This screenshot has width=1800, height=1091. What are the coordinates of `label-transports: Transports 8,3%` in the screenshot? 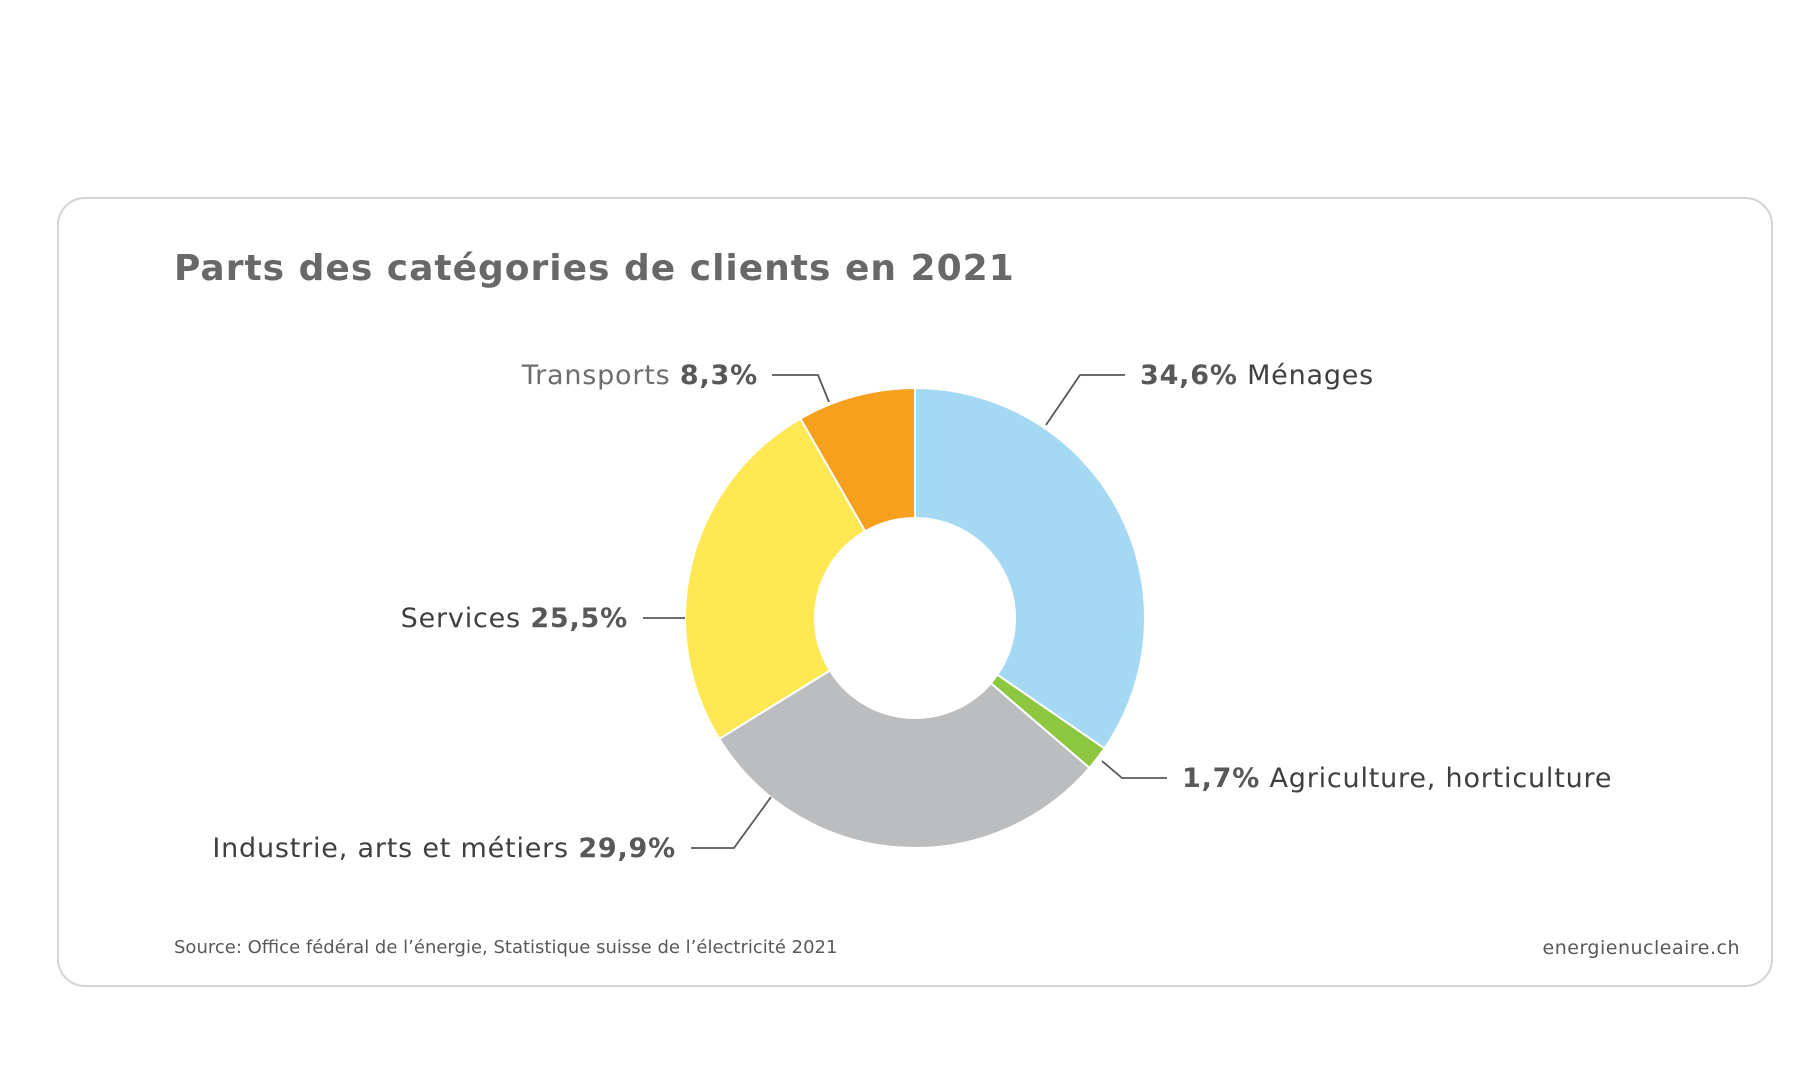 It's located at (639, 375).